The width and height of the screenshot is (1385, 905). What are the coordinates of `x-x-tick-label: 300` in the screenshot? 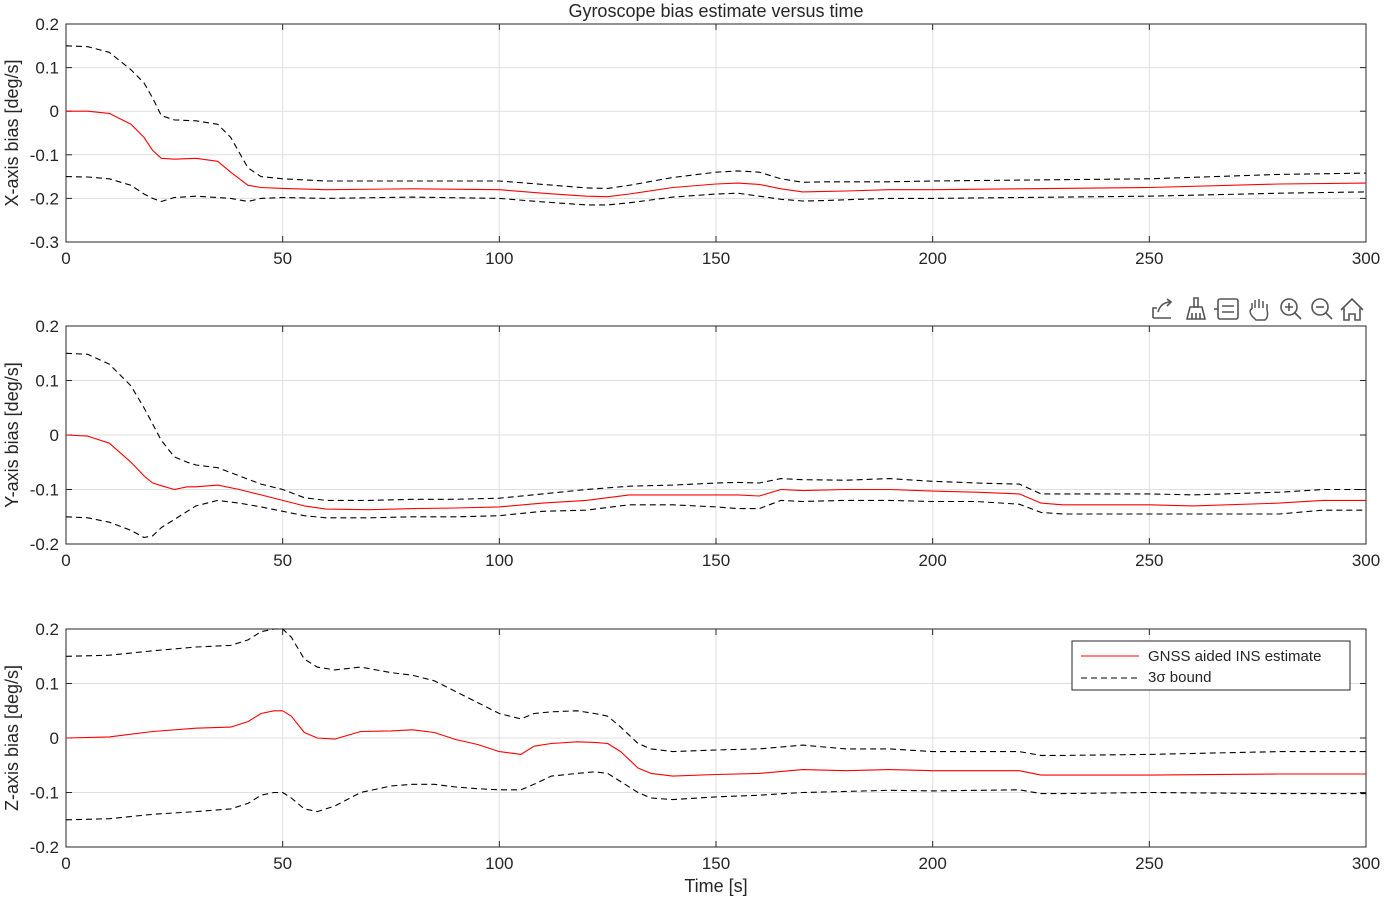 It's located at (1366, 258).